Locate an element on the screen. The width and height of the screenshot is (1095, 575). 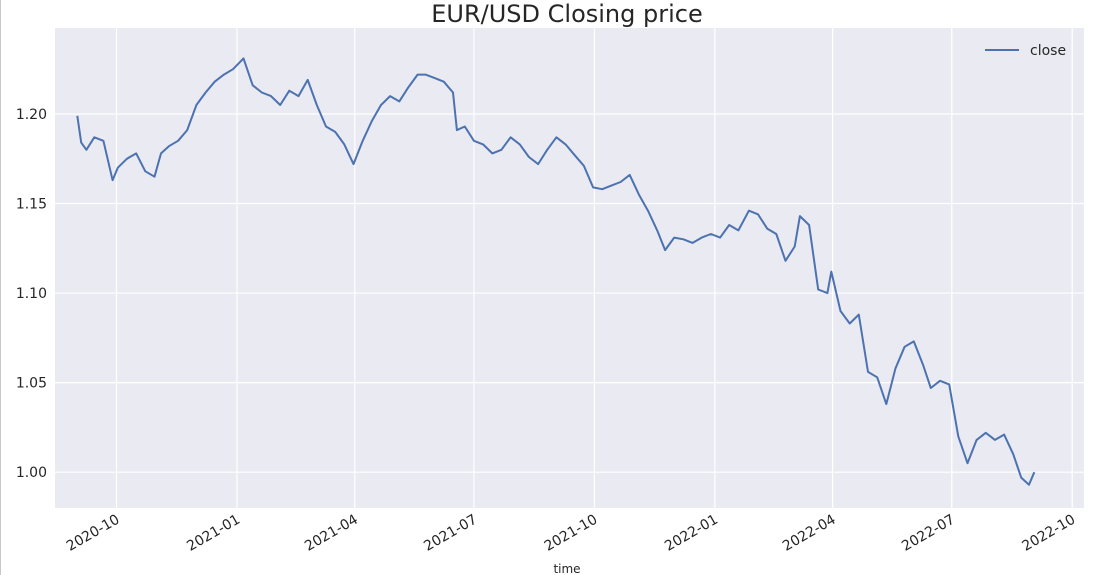
x-tick-label: 2022-01 is located at coordinates (691, 533).